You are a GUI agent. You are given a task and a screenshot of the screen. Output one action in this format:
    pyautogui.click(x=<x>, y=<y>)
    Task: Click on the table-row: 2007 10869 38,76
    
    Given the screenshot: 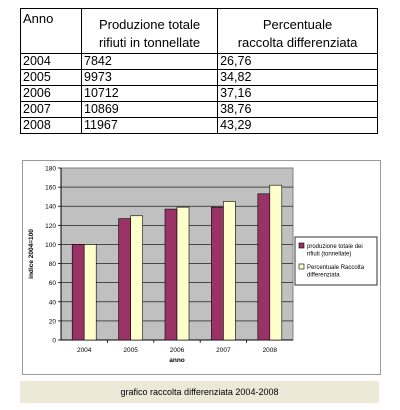 What is the action you would take?
    pyautogui.click(x=199, y=109)
    